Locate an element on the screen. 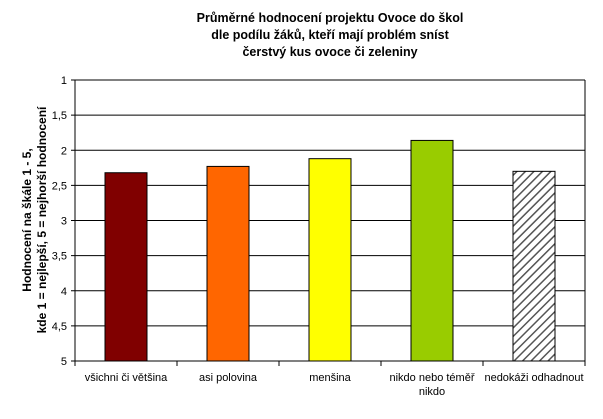 This screenshot has height=419, width=603. y-tick-label: 2 is located at coordinates (64, 151).